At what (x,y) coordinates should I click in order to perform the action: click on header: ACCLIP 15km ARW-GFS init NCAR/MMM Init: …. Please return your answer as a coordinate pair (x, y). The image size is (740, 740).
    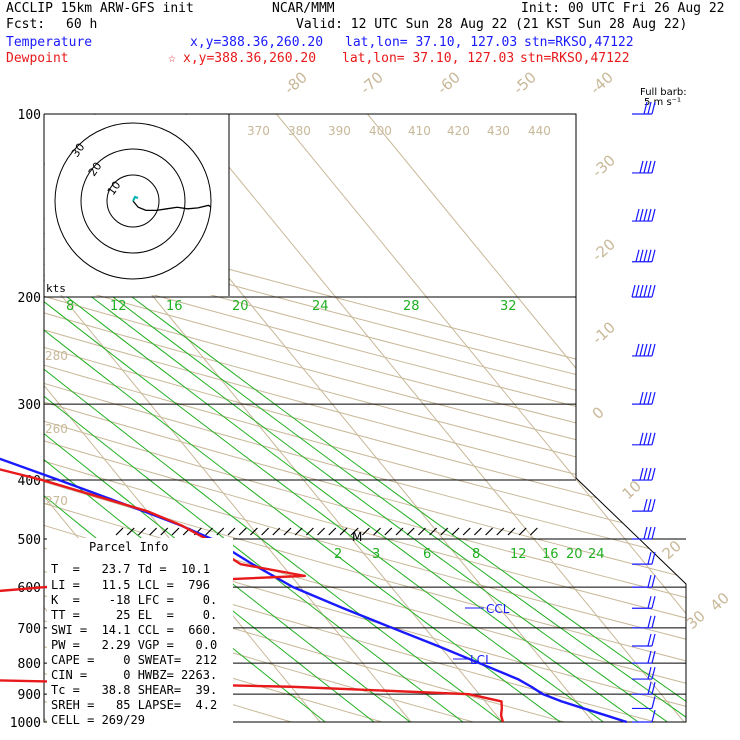
    Looking at the image, I should click on (370, 35).